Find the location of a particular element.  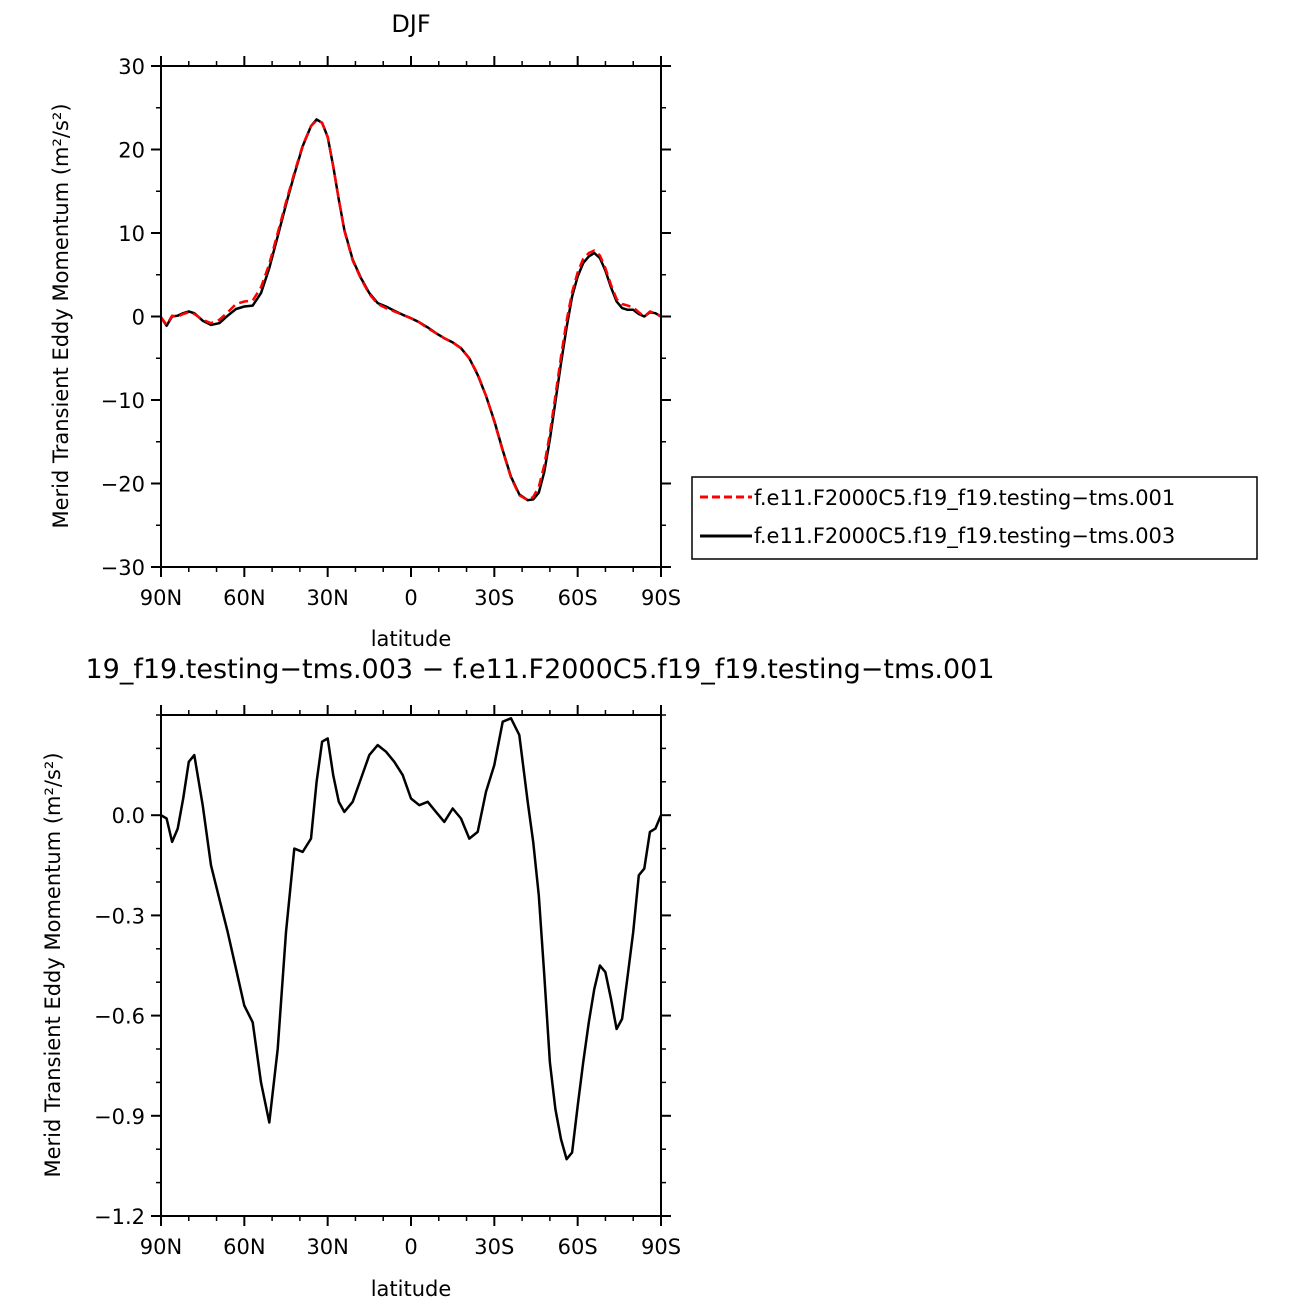

y-tick-label: −0.6 is located at coordinates (119, 1017).